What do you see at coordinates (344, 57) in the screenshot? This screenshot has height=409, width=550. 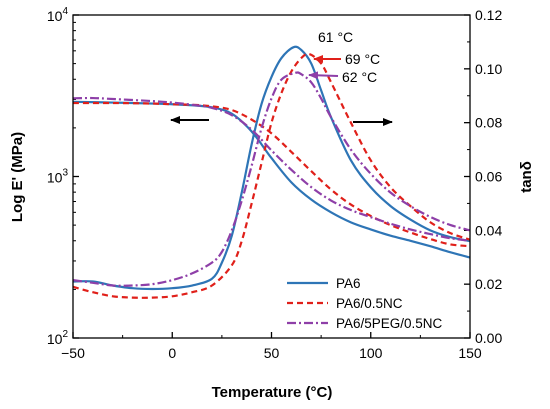 I see `annotations: 61 °C 69 °C 62 °C` at bounding box center [344, 57].